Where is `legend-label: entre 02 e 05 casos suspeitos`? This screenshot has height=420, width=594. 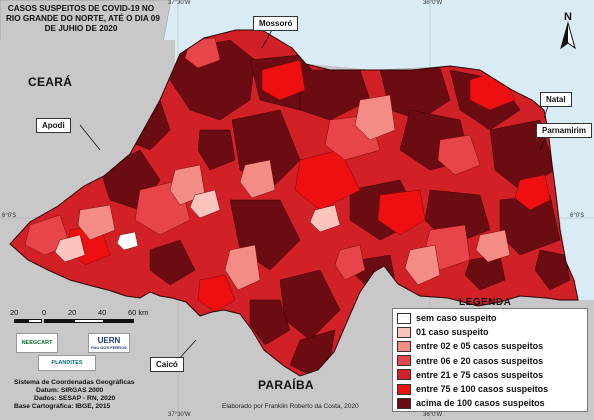
legend-label: entre 02 e 05 casos suspeitos is located at coordinates (480, 346).